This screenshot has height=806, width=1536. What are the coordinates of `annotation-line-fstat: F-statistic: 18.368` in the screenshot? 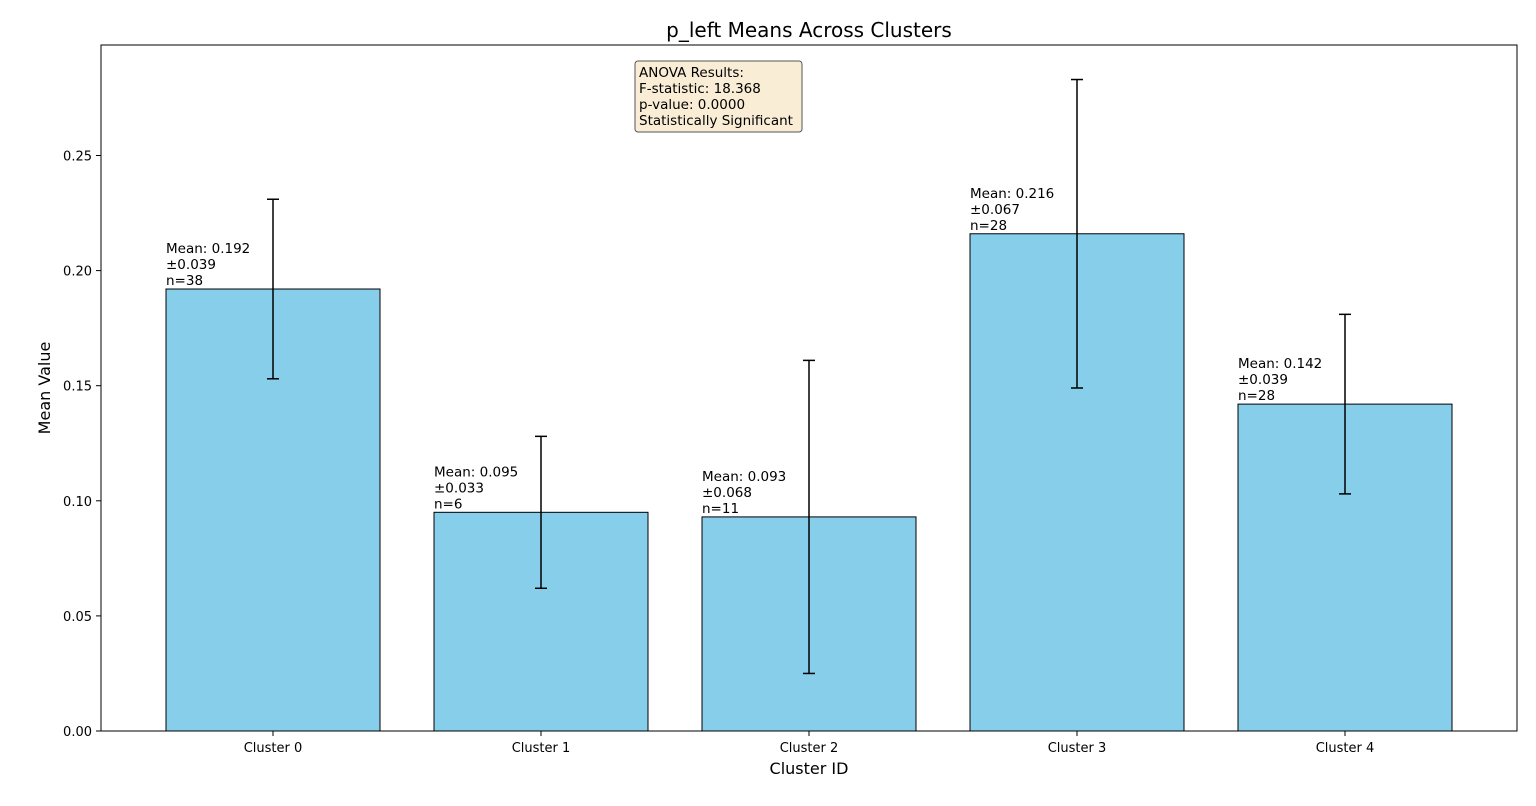 It's located at (700, 89).